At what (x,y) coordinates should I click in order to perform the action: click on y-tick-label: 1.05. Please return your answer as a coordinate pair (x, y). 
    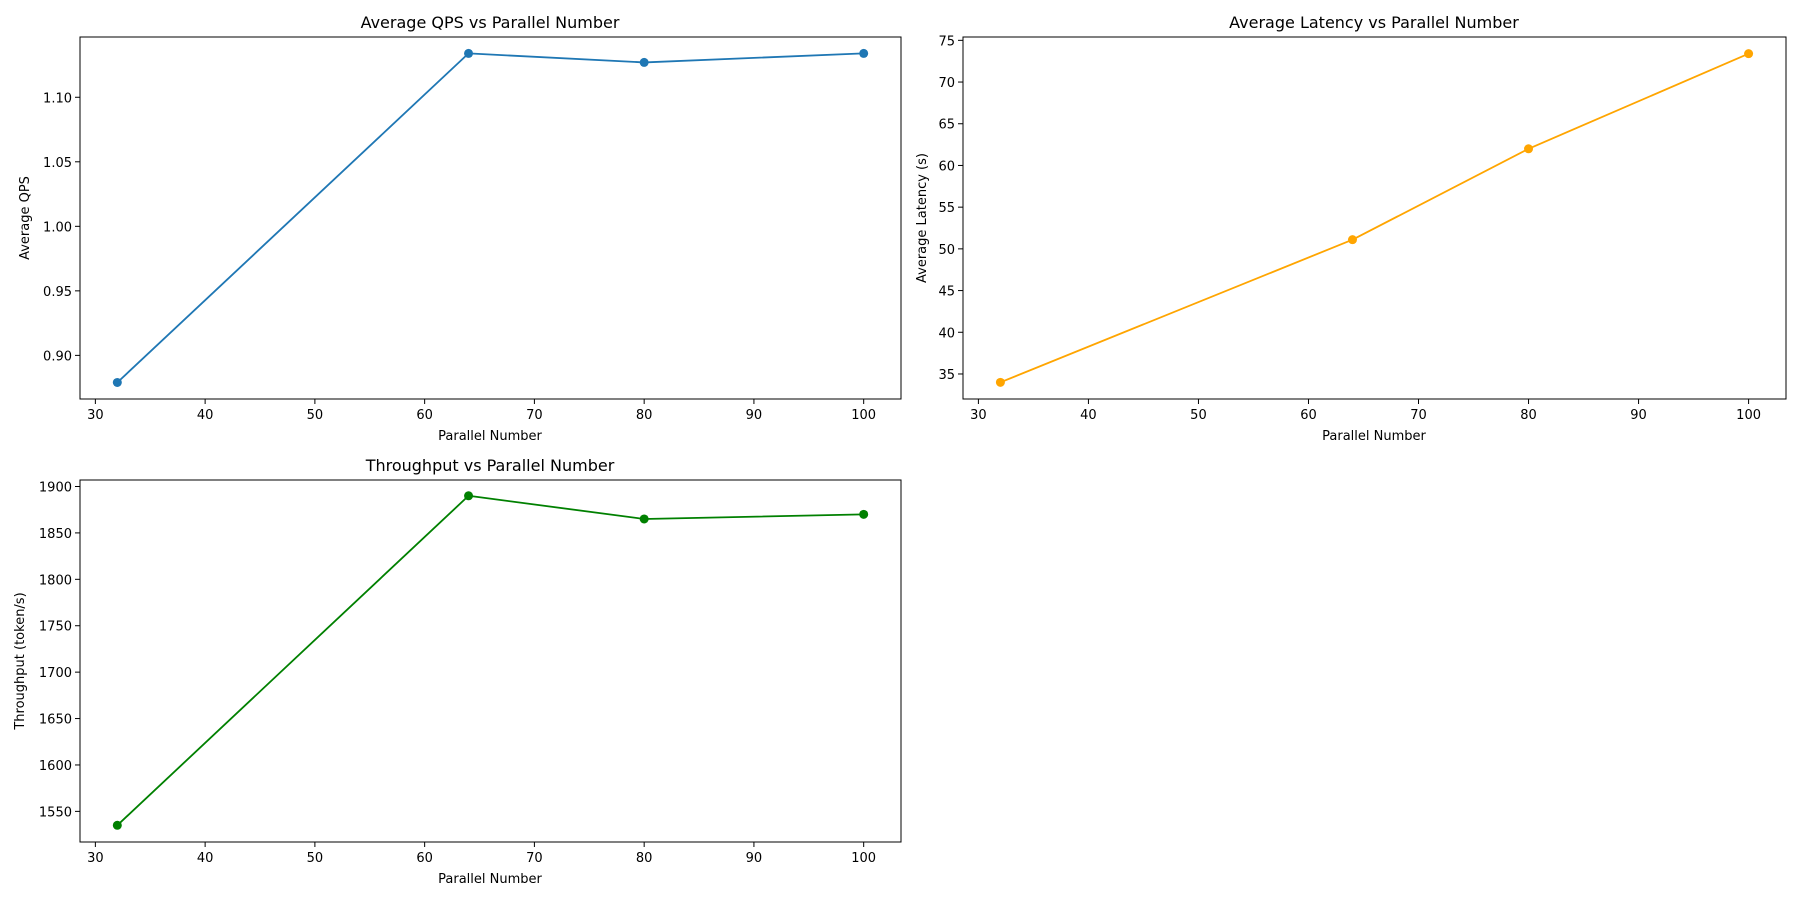
    Looking at the image, I should click on (57, 163).